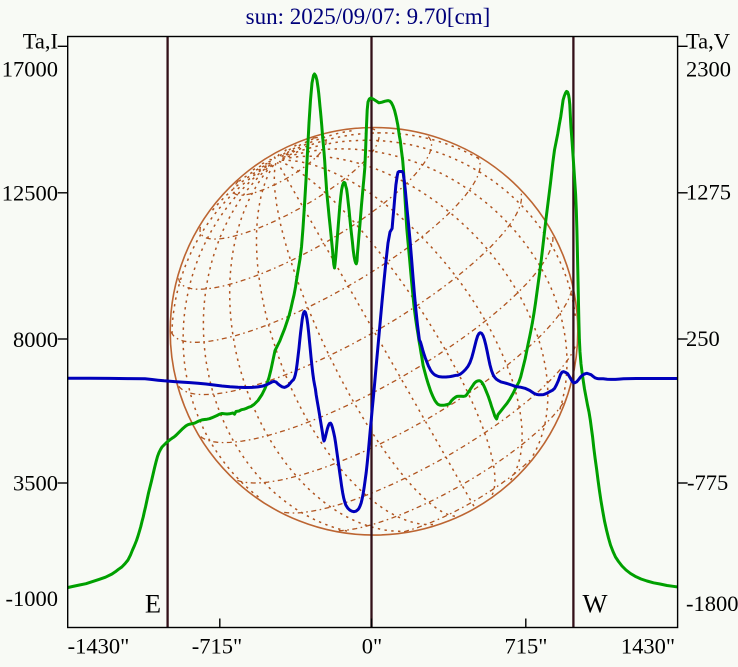 This screenshot has width=738, height=667. What do you see at coordinates (526, 646) in the screenshot?
I see `svg-text: 715"` at bounding box center [526, 646].